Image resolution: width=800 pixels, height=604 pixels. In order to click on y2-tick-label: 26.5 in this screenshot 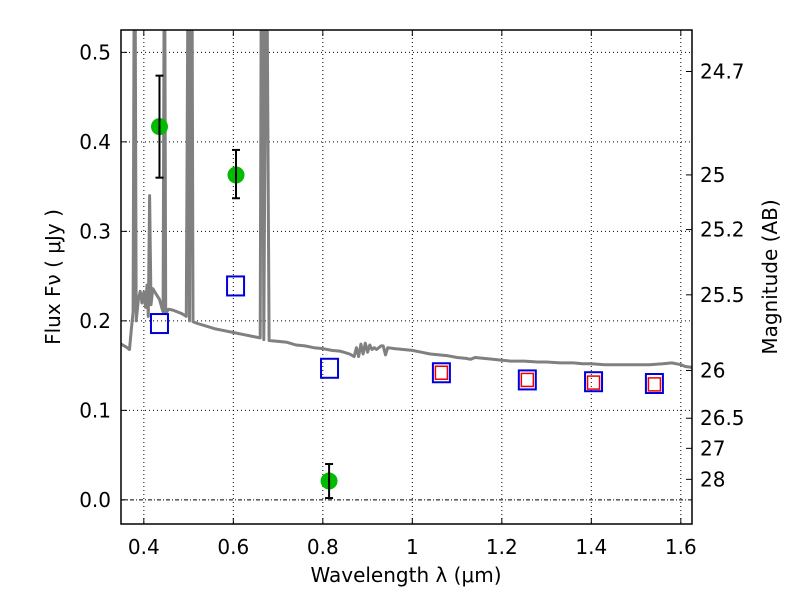, I will do `click(722, 418)`.